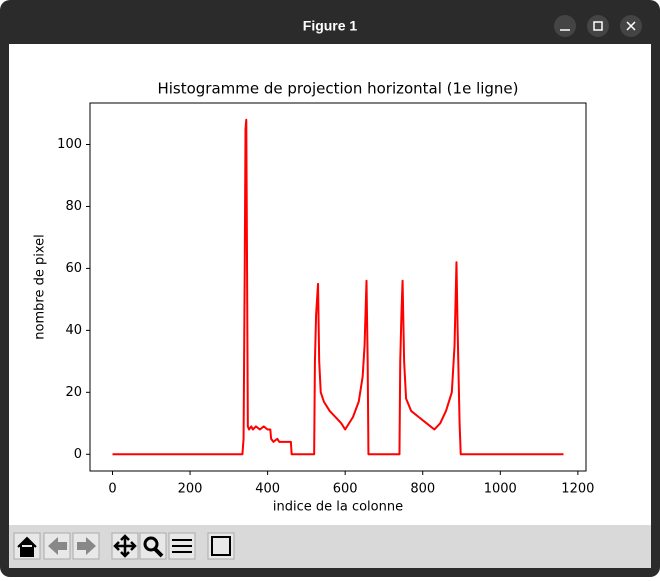  Describe the element at coordinates (73, 392) in the screenshot. I see `y-tick-label: 20` at that location.